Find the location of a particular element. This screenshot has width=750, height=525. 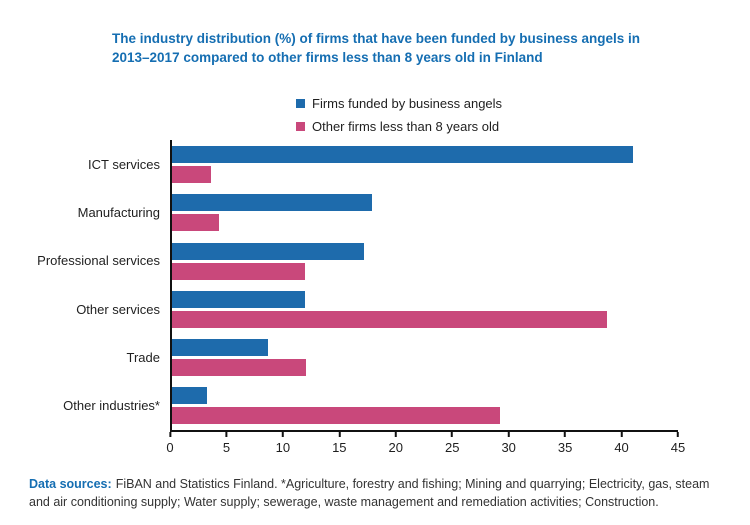

category-label: Manufacturing is located at coordinates (118, 212).